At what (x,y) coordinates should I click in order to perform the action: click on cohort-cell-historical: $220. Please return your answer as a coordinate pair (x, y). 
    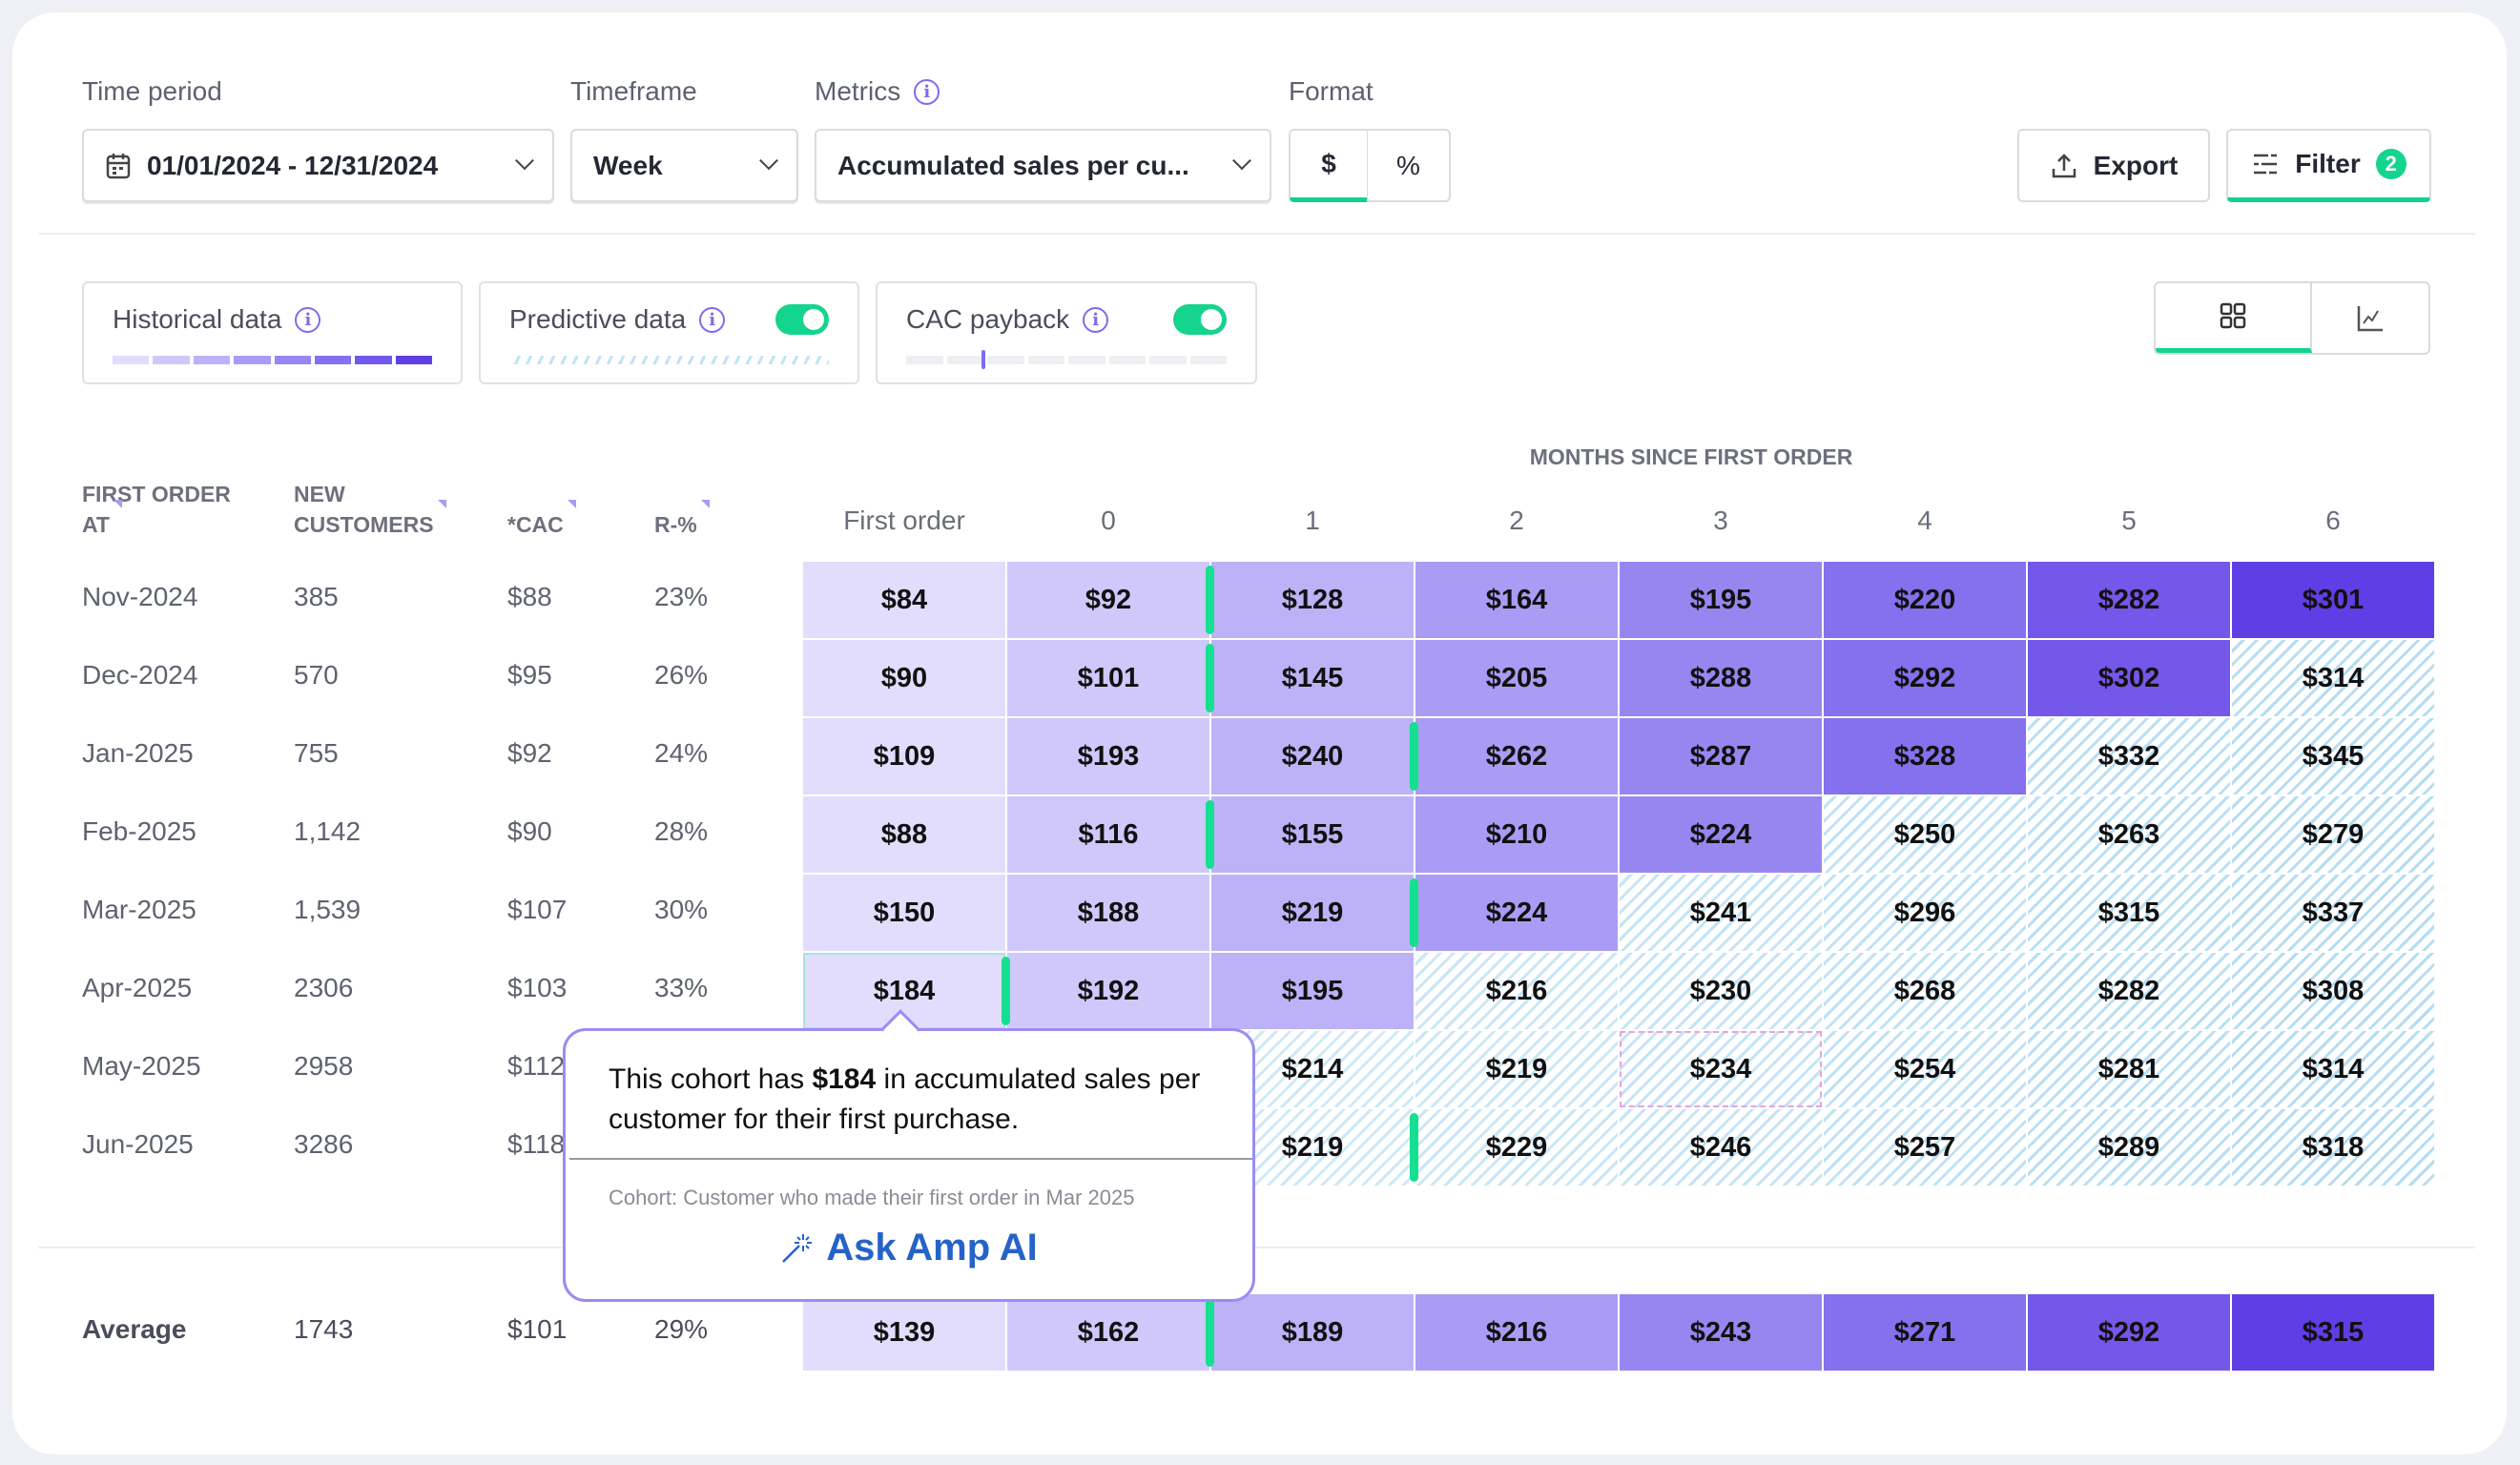
    Looking at the image, I should click on (1925, 600).